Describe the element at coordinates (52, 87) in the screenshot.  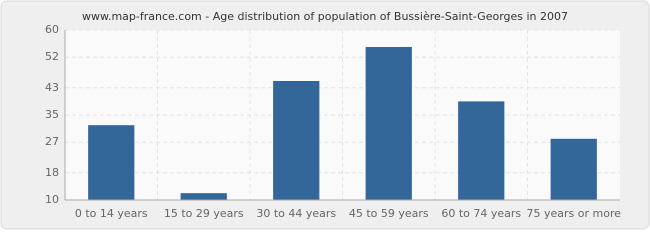
I see `y-tick-label: 43` at that location.